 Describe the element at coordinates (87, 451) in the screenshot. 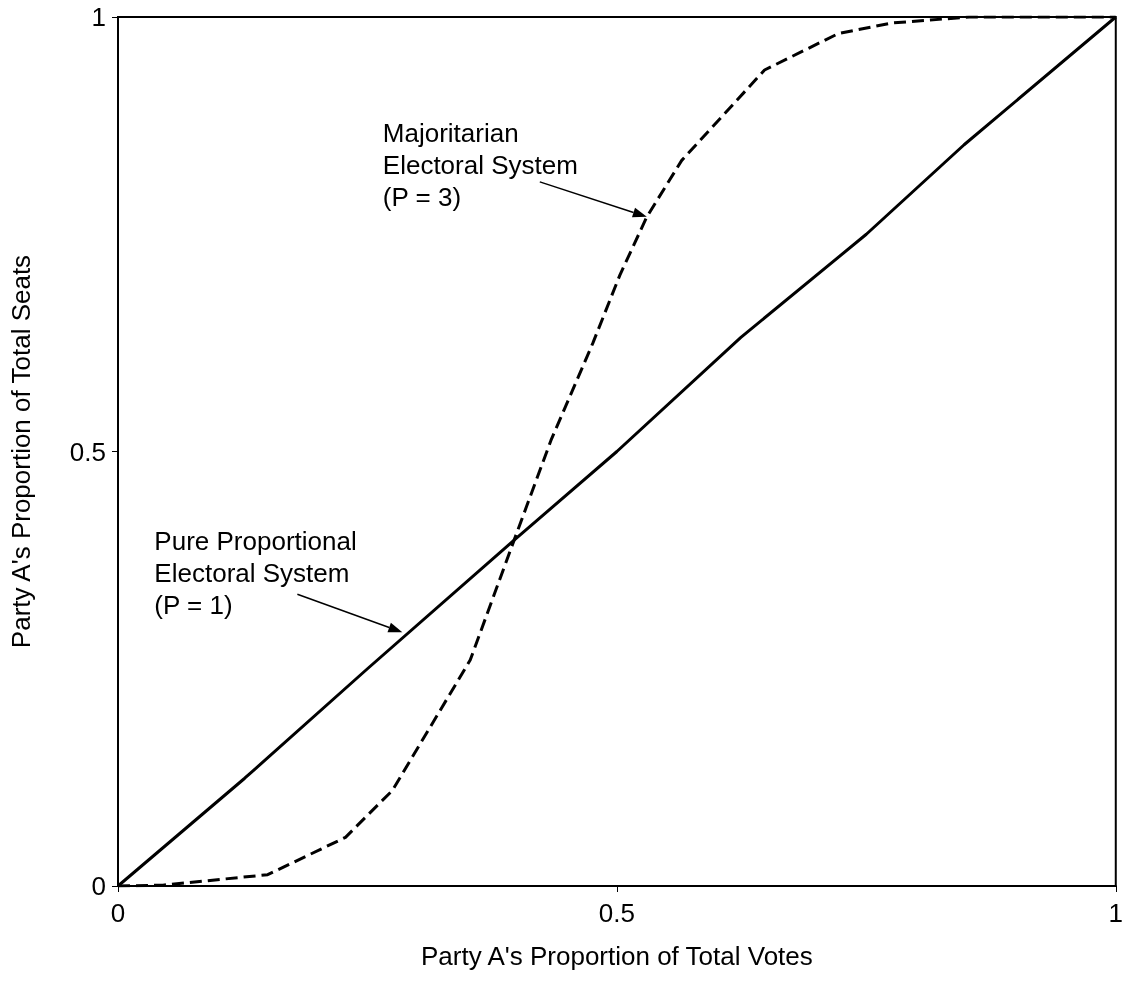

I see `y-tick-label: 0.5` at that location.